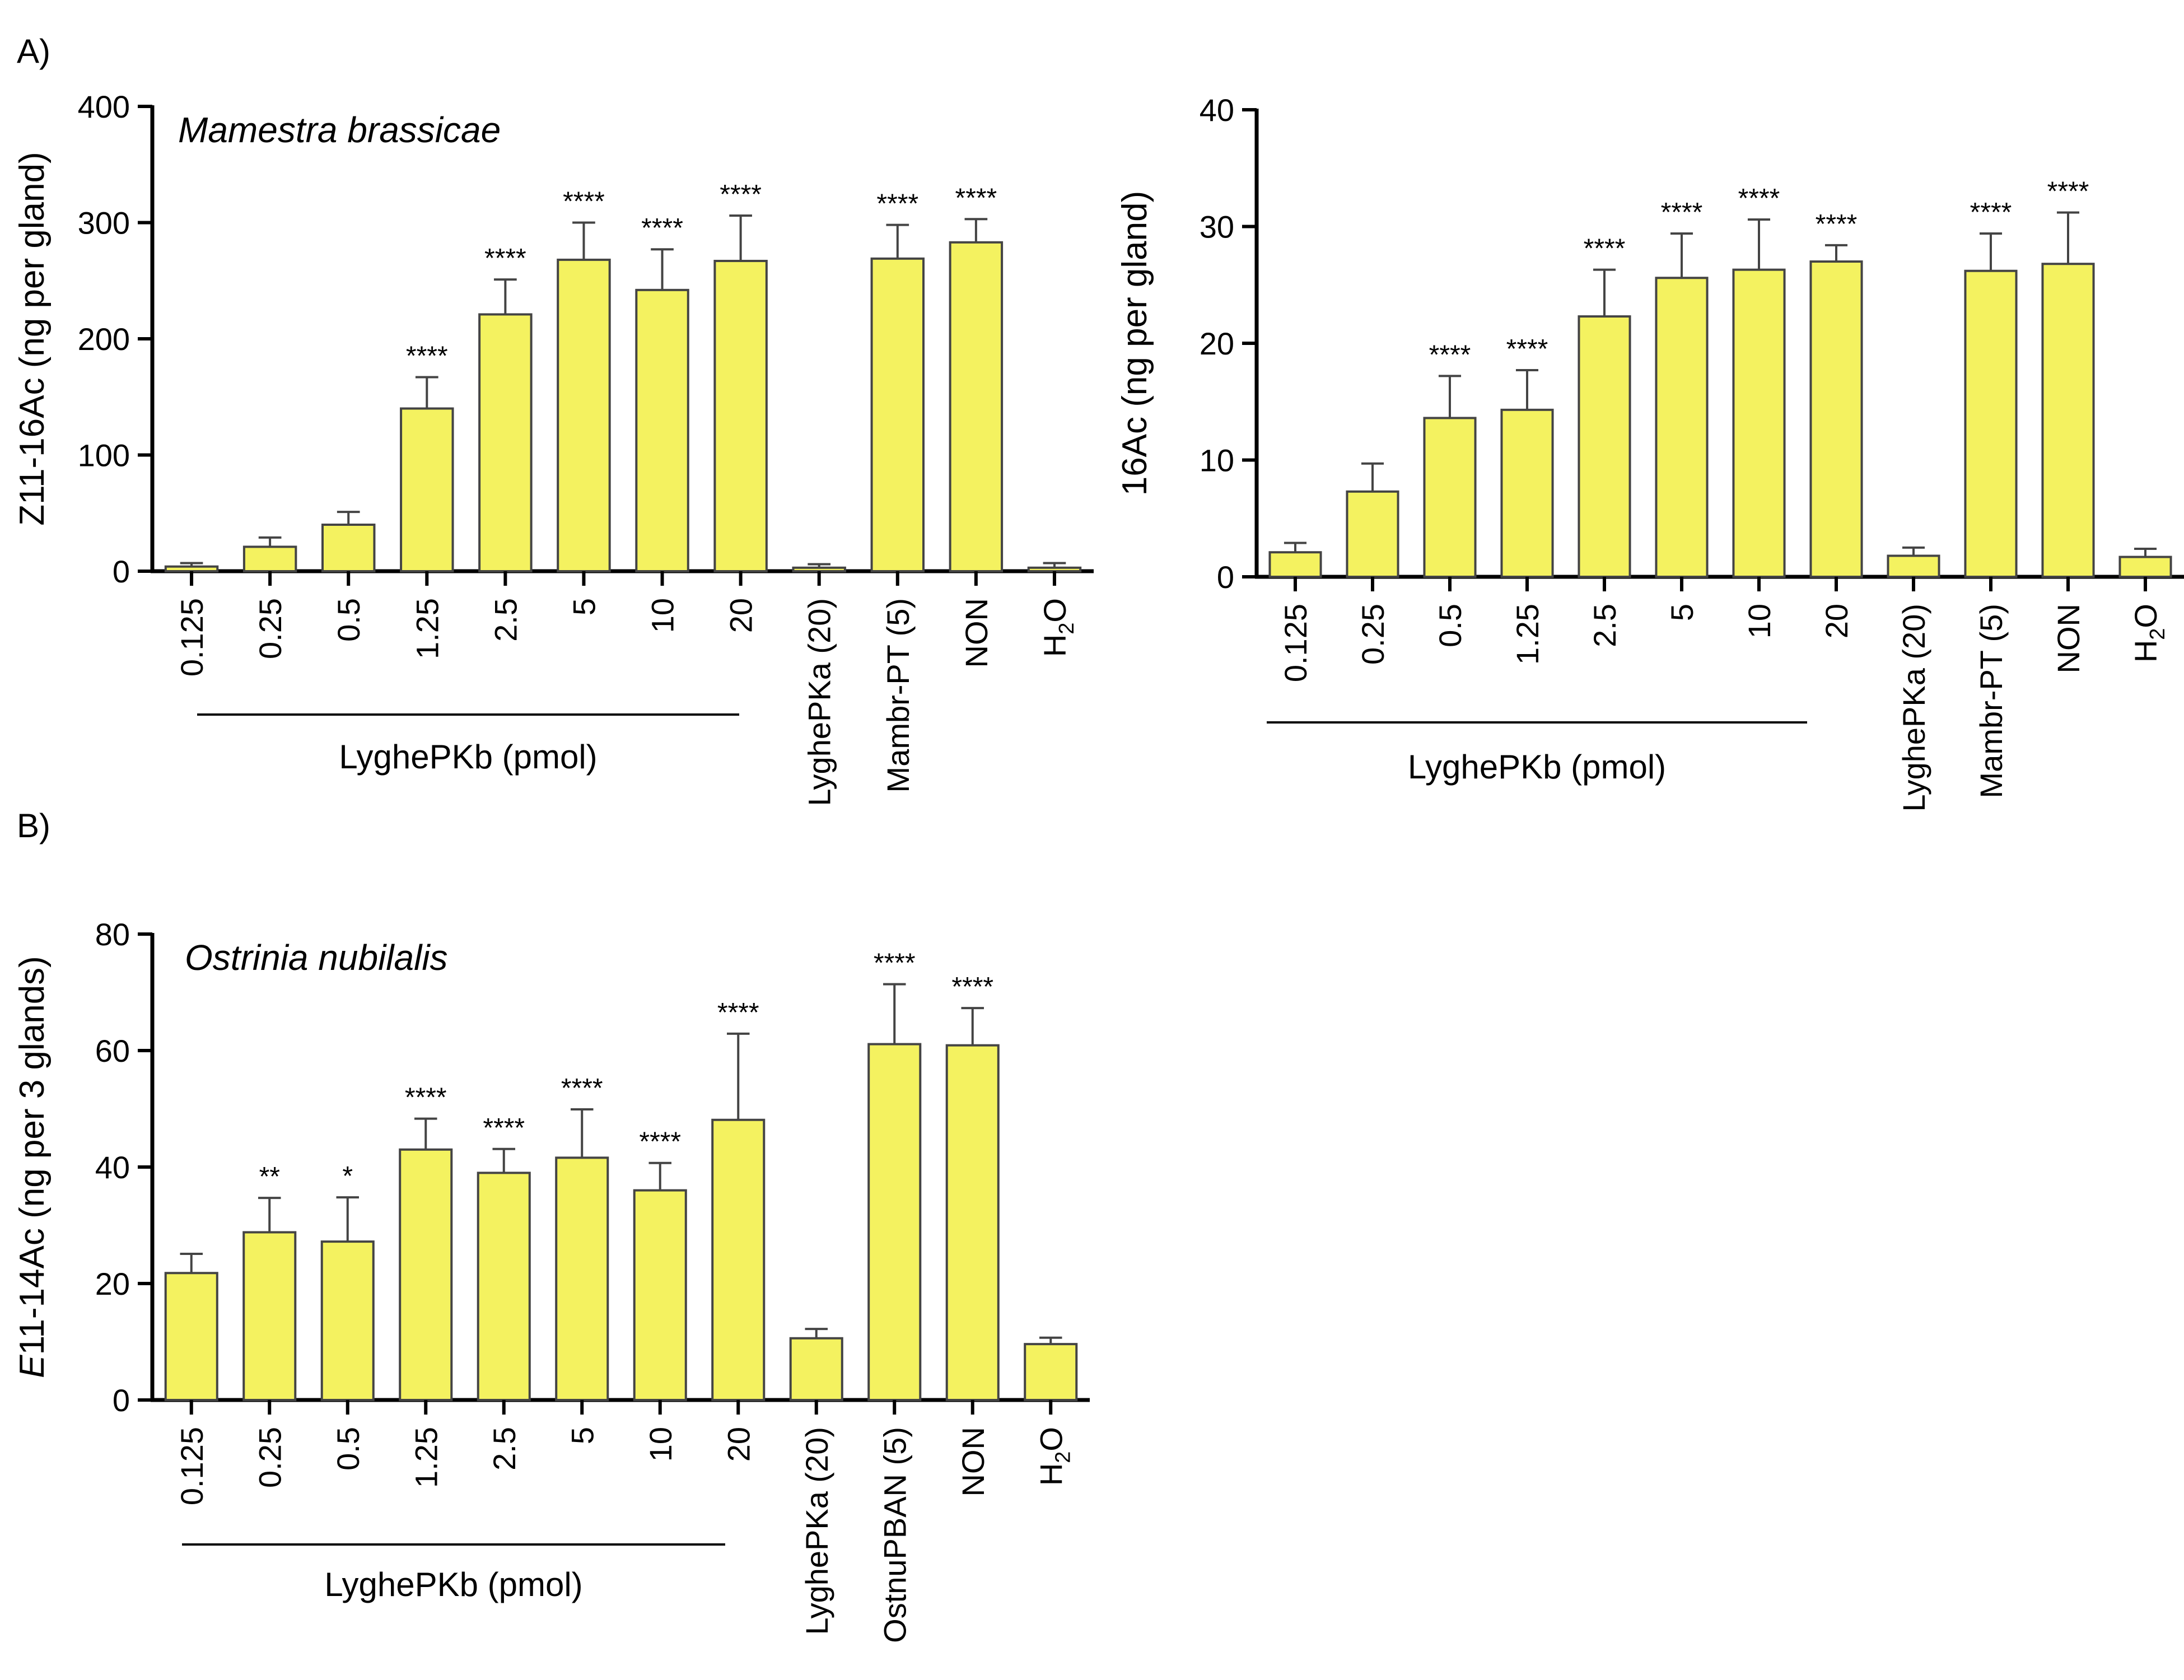 Image resolution: width=2184 pixels, height=1680 pixels. Describe the element at coordinates (1217, 227) in the screenshot. I see `y-tick-label: 30` at that location.